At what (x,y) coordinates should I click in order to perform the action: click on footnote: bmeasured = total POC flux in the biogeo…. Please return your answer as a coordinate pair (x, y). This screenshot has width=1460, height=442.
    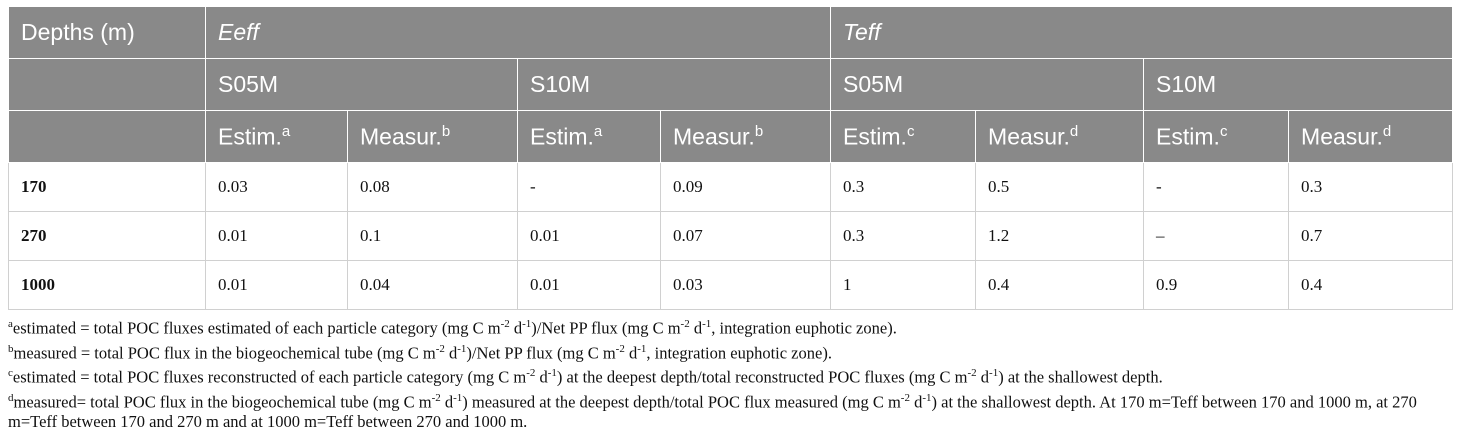
    Looking at the image, I should click on (730, 351).